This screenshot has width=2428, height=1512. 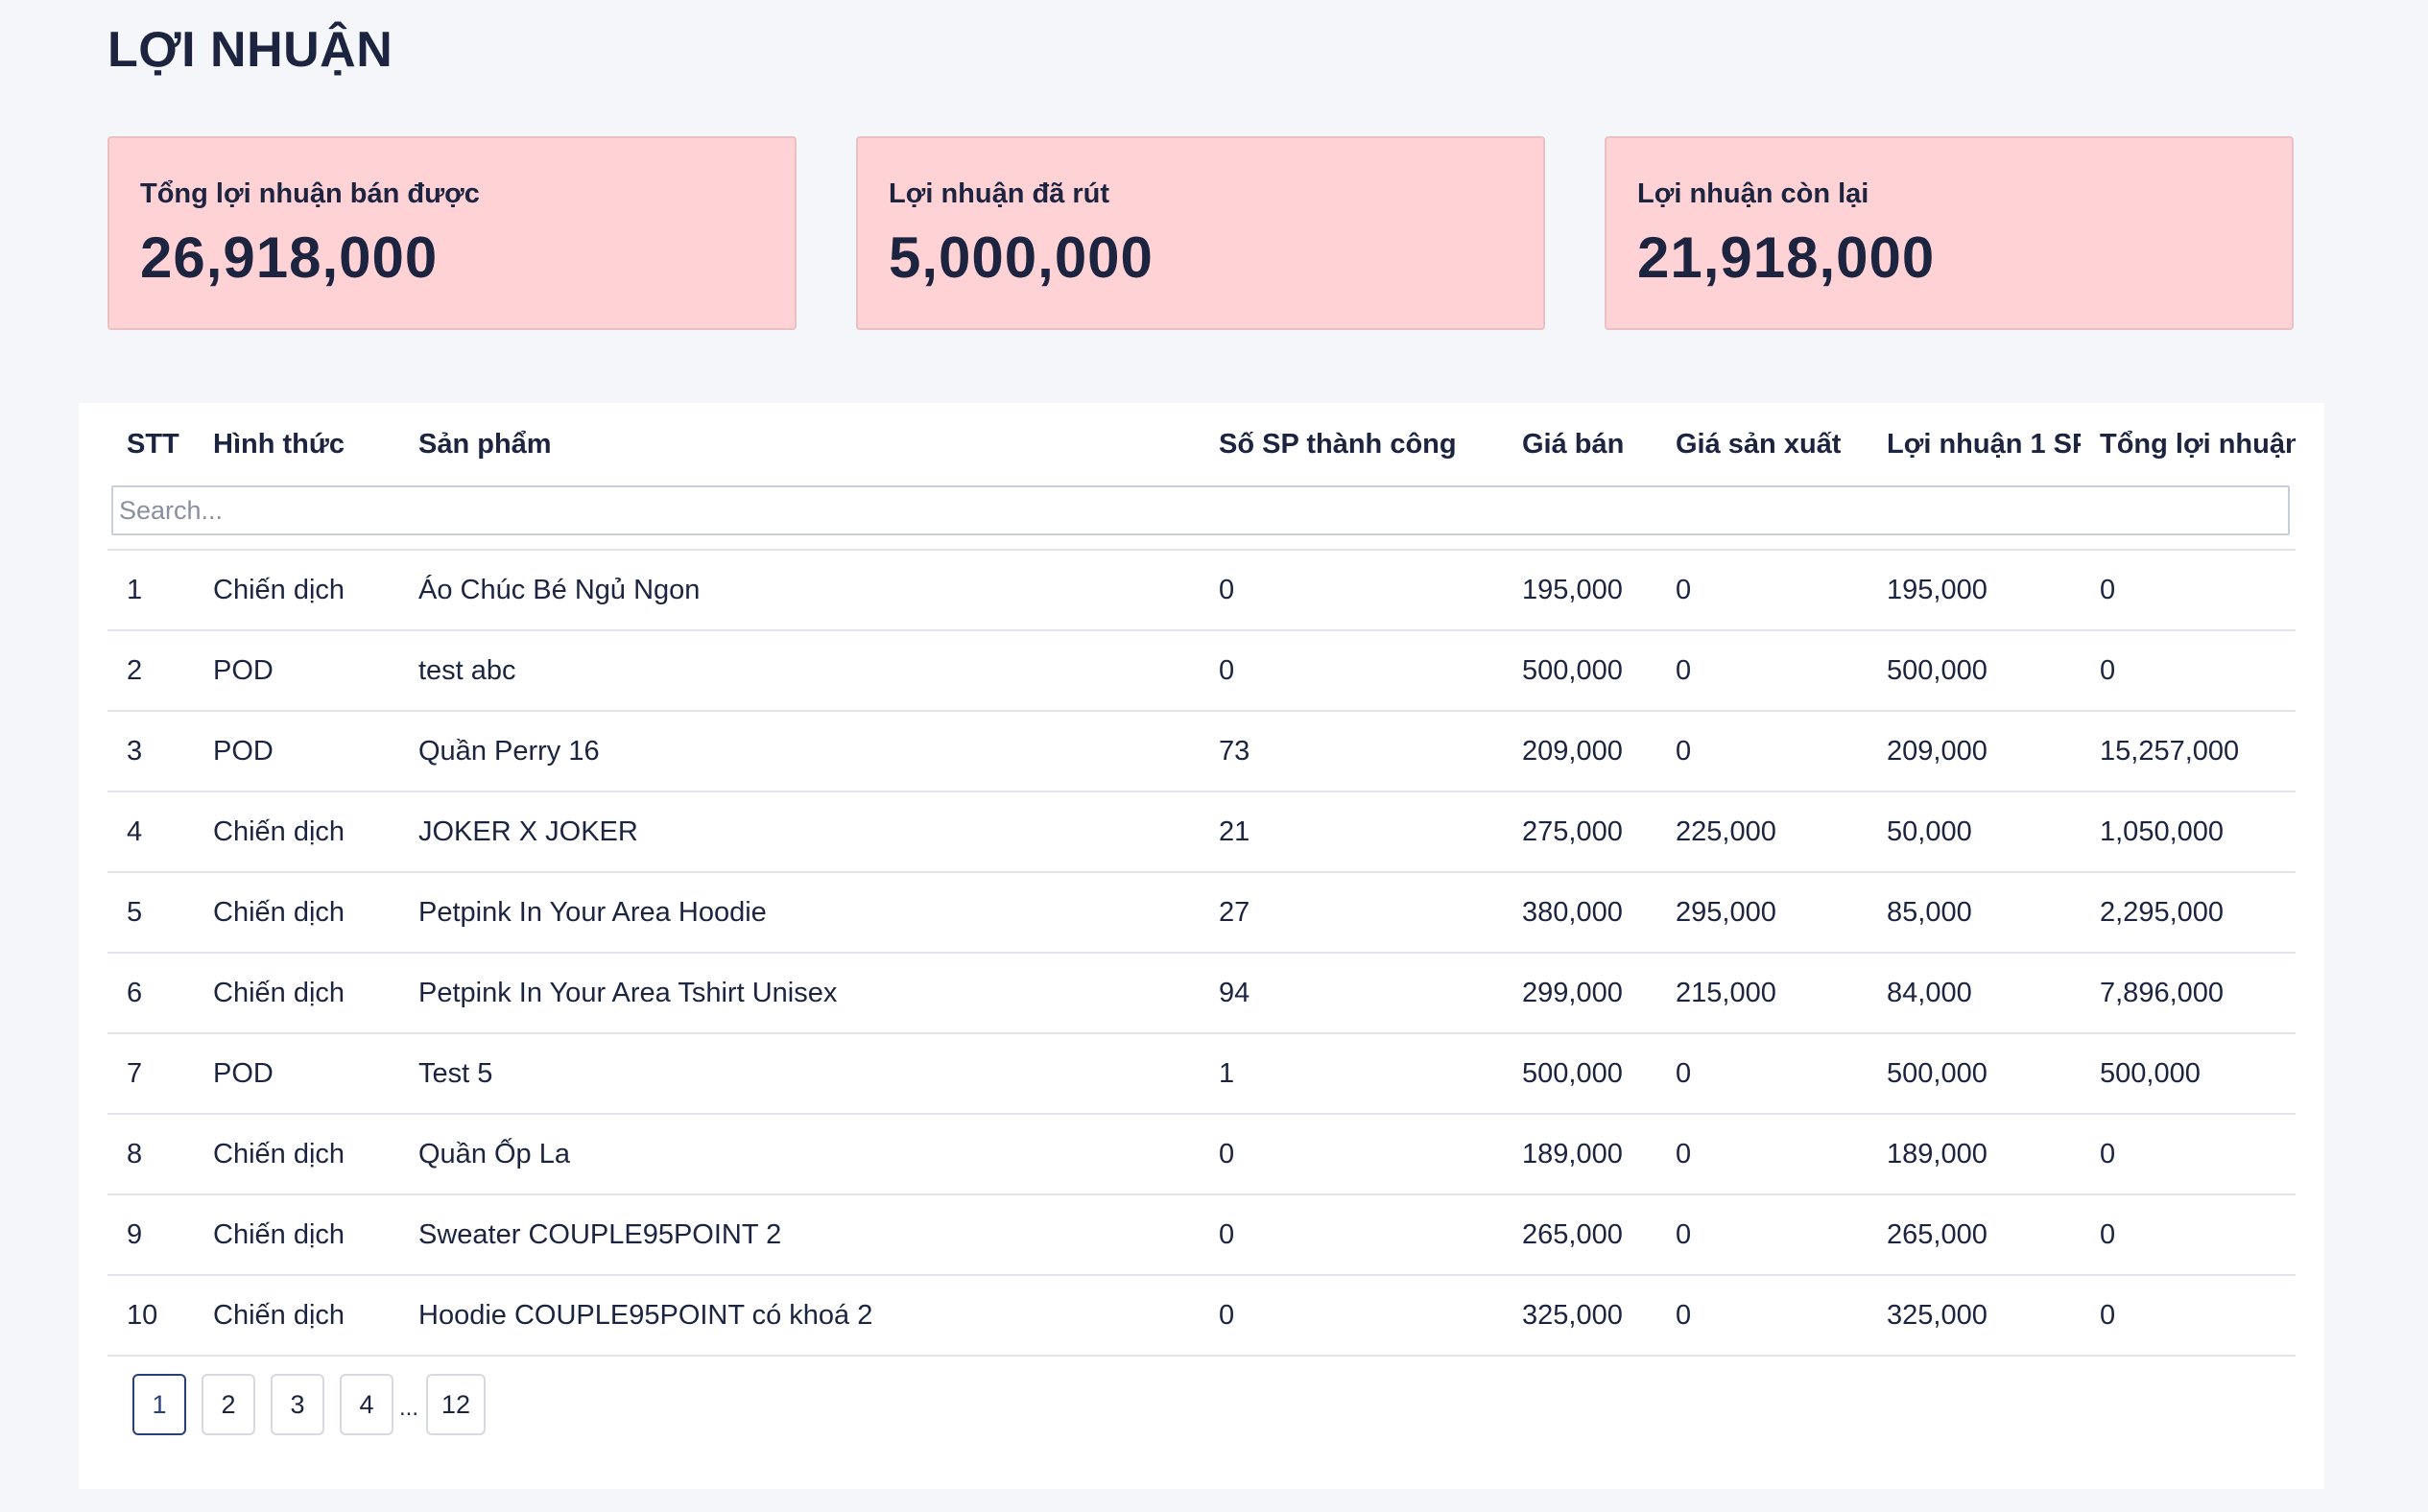 I want to click on cell-production-cost: 215,000, so click(x=1762, y=993).